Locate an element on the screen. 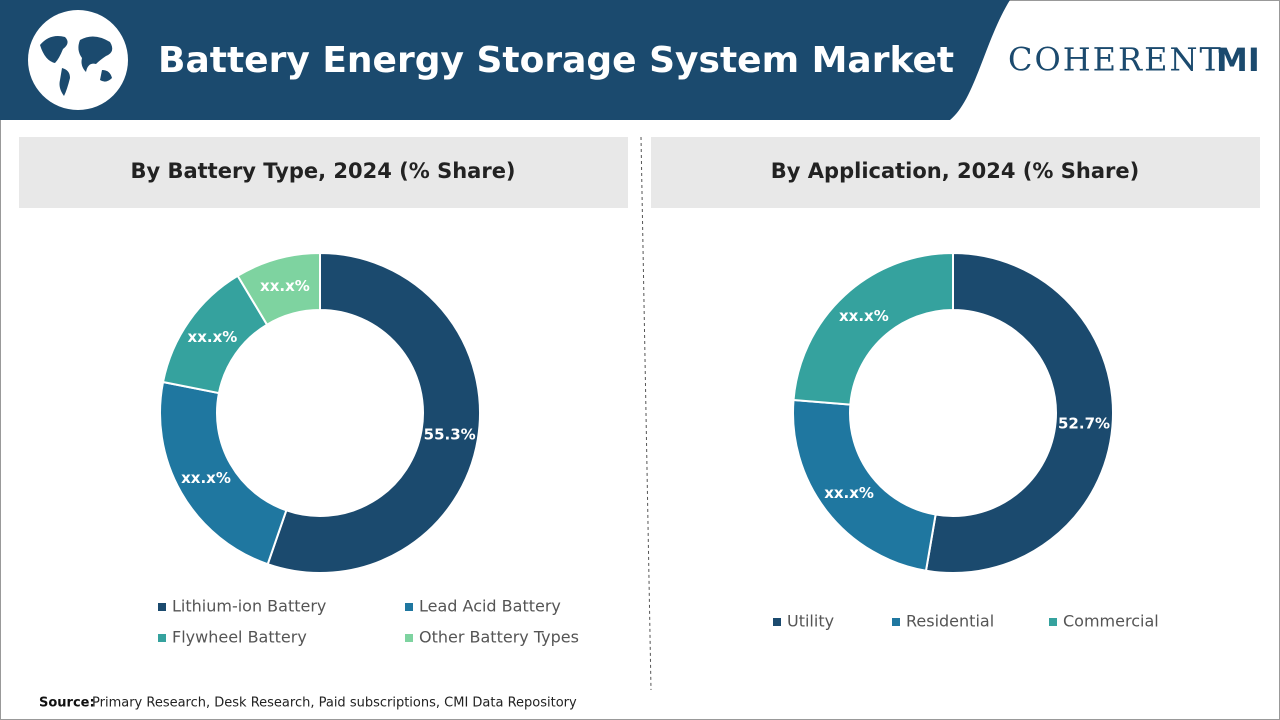 The height and width of the screenshot is (720, 1280). legend-label: Flywheel Battery is located at coordinates (239, 637).